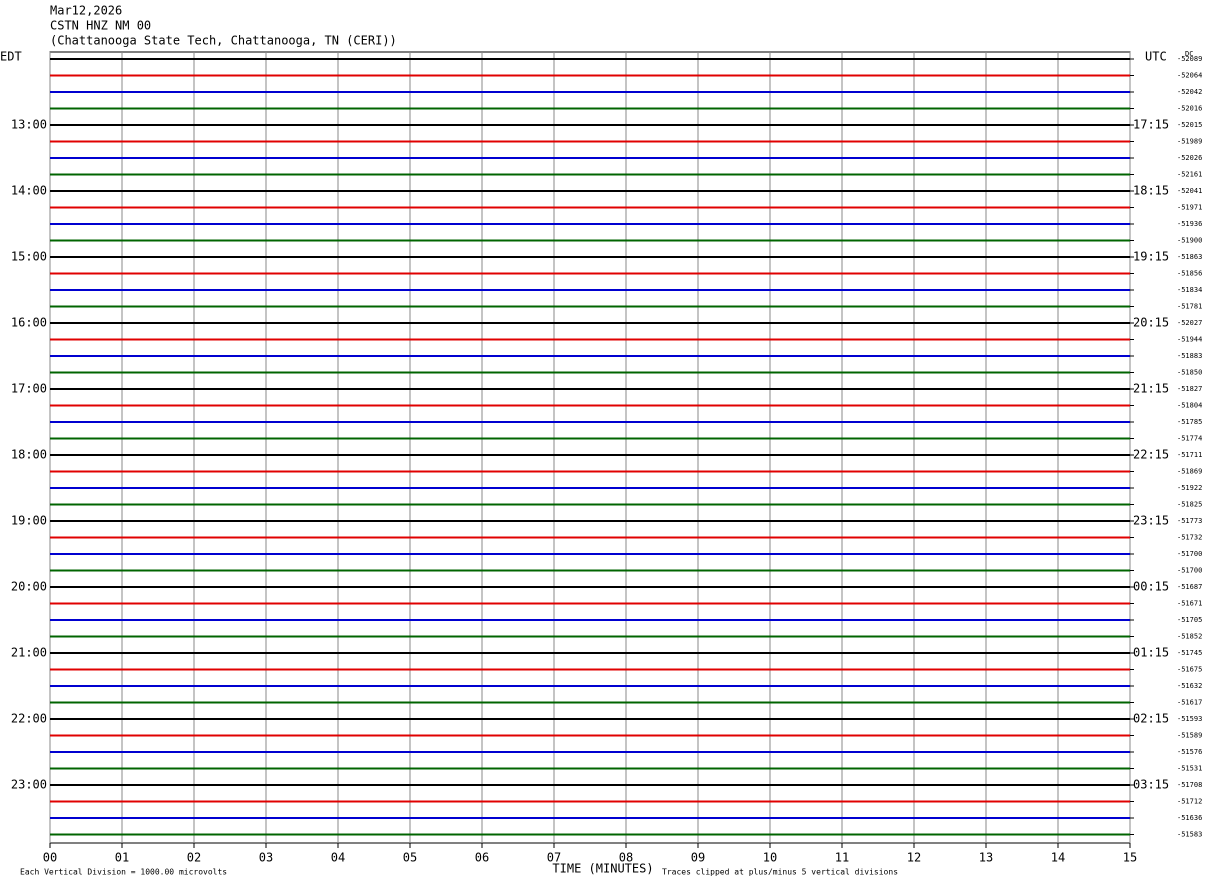 This screenshot has width=1210, height=886. I want to click on dc-offset-label: -51971, so click(1189, 208).